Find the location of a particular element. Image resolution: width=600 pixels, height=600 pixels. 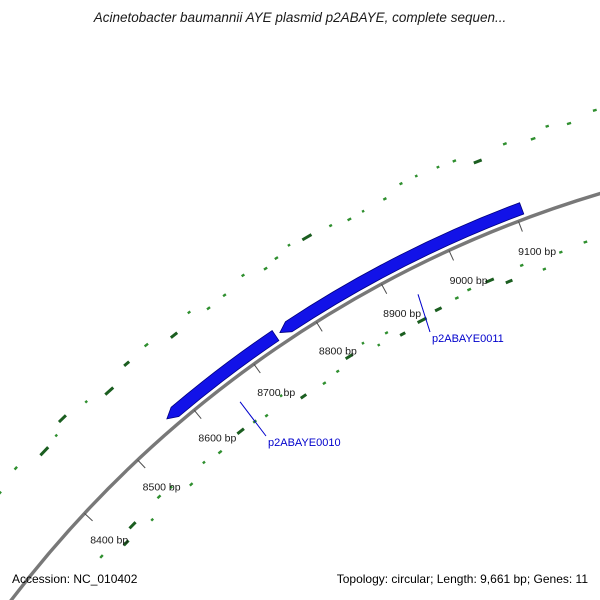

gene-label: p2ABAYE0010 is located at coordinates (304, 443).